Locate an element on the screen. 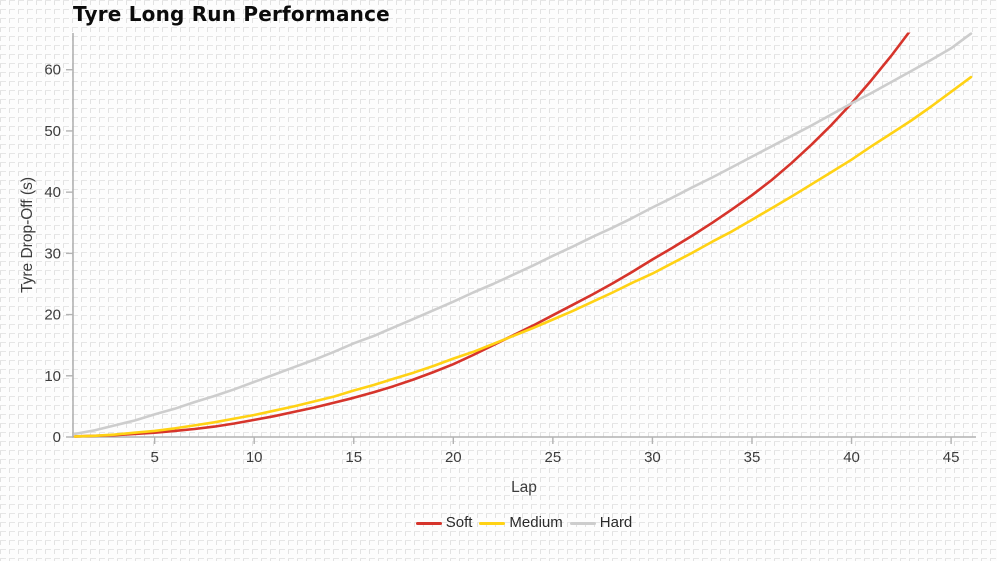 Image resolution: width=997 pixels, height=561 pixels. legend-swatch-hard is located at coordinates (582, 523).